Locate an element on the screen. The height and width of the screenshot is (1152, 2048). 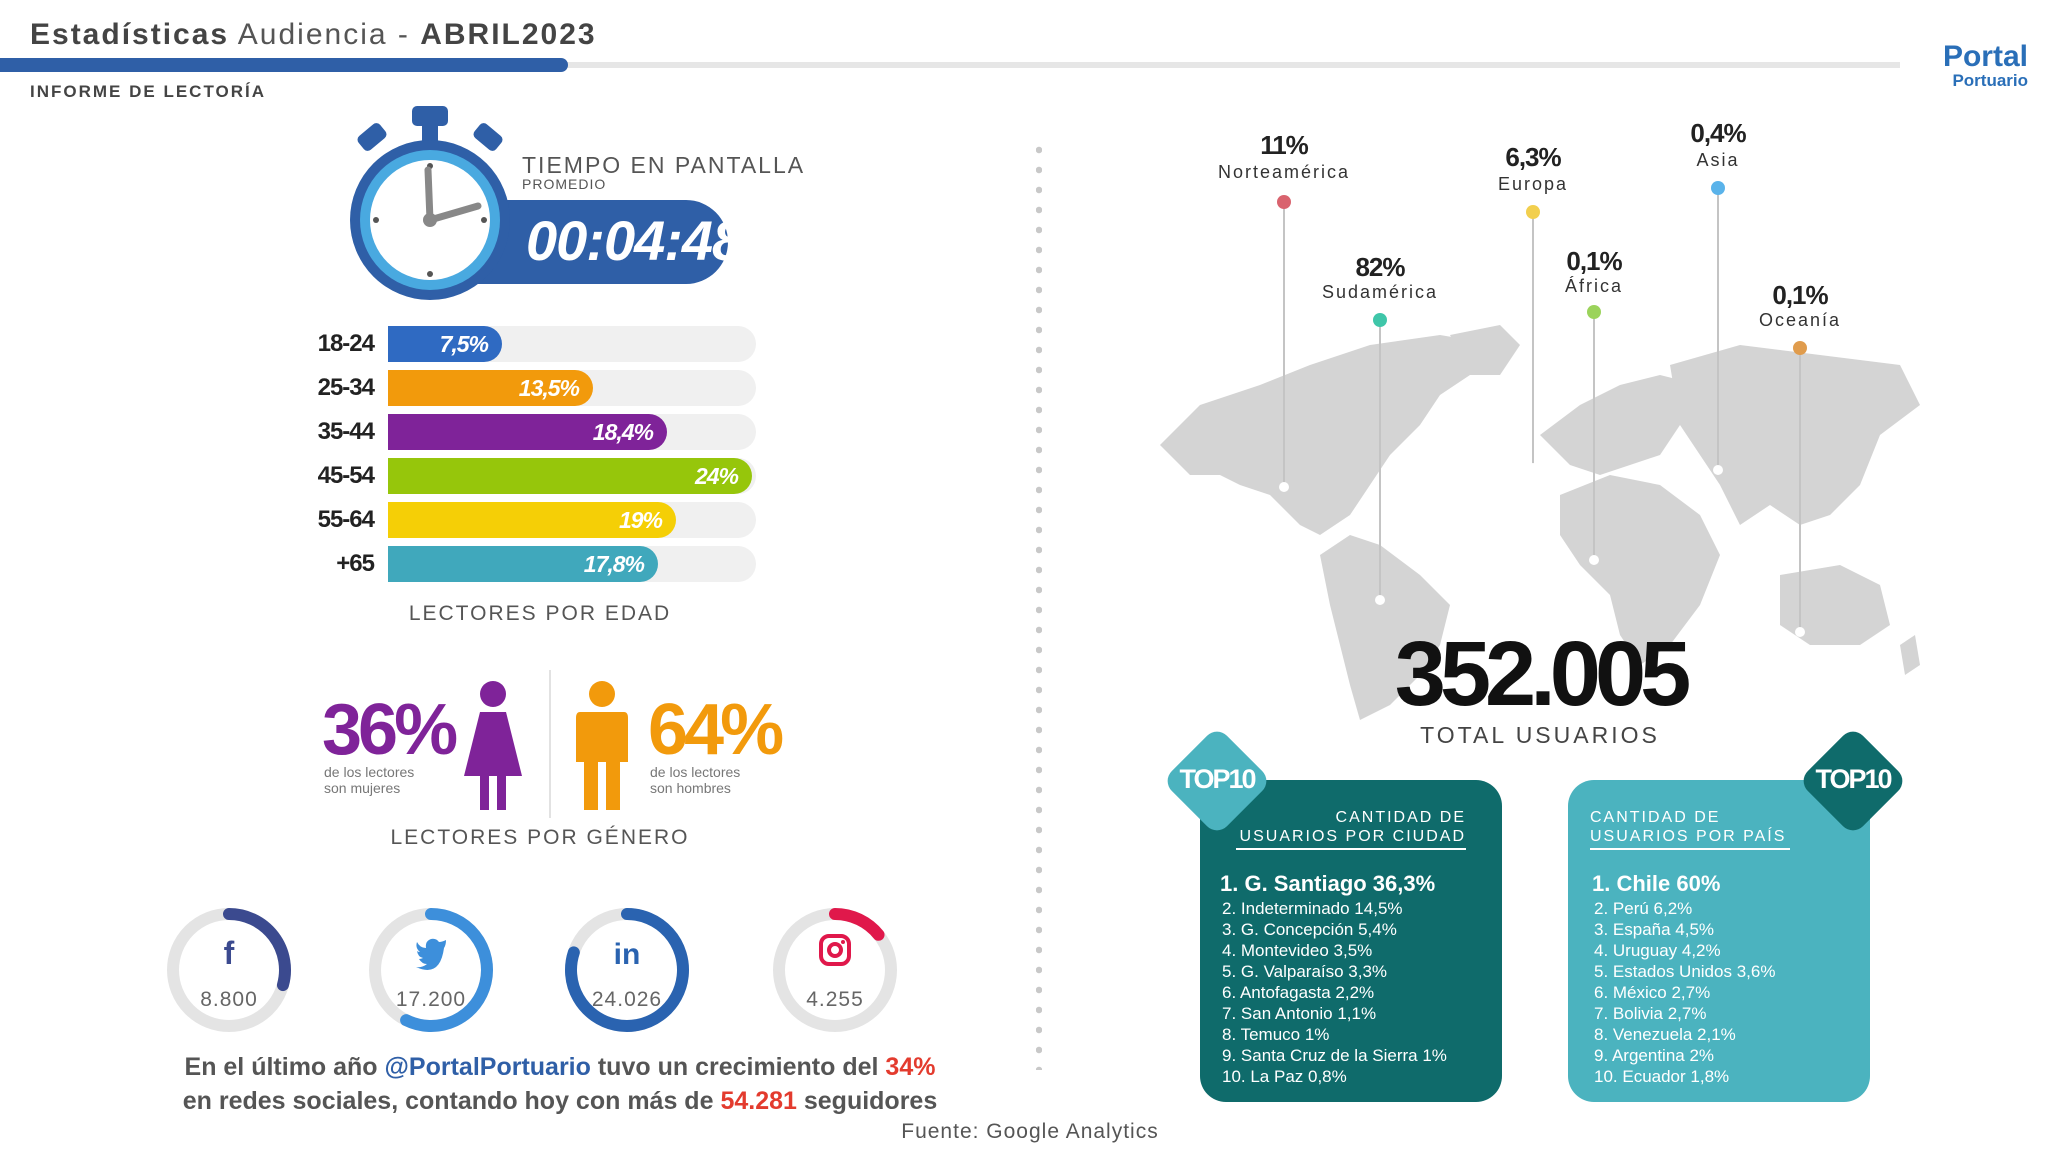
page-title: Estadísticas Audiencia - ABRIL2023 is located at coordinates (313, 35).